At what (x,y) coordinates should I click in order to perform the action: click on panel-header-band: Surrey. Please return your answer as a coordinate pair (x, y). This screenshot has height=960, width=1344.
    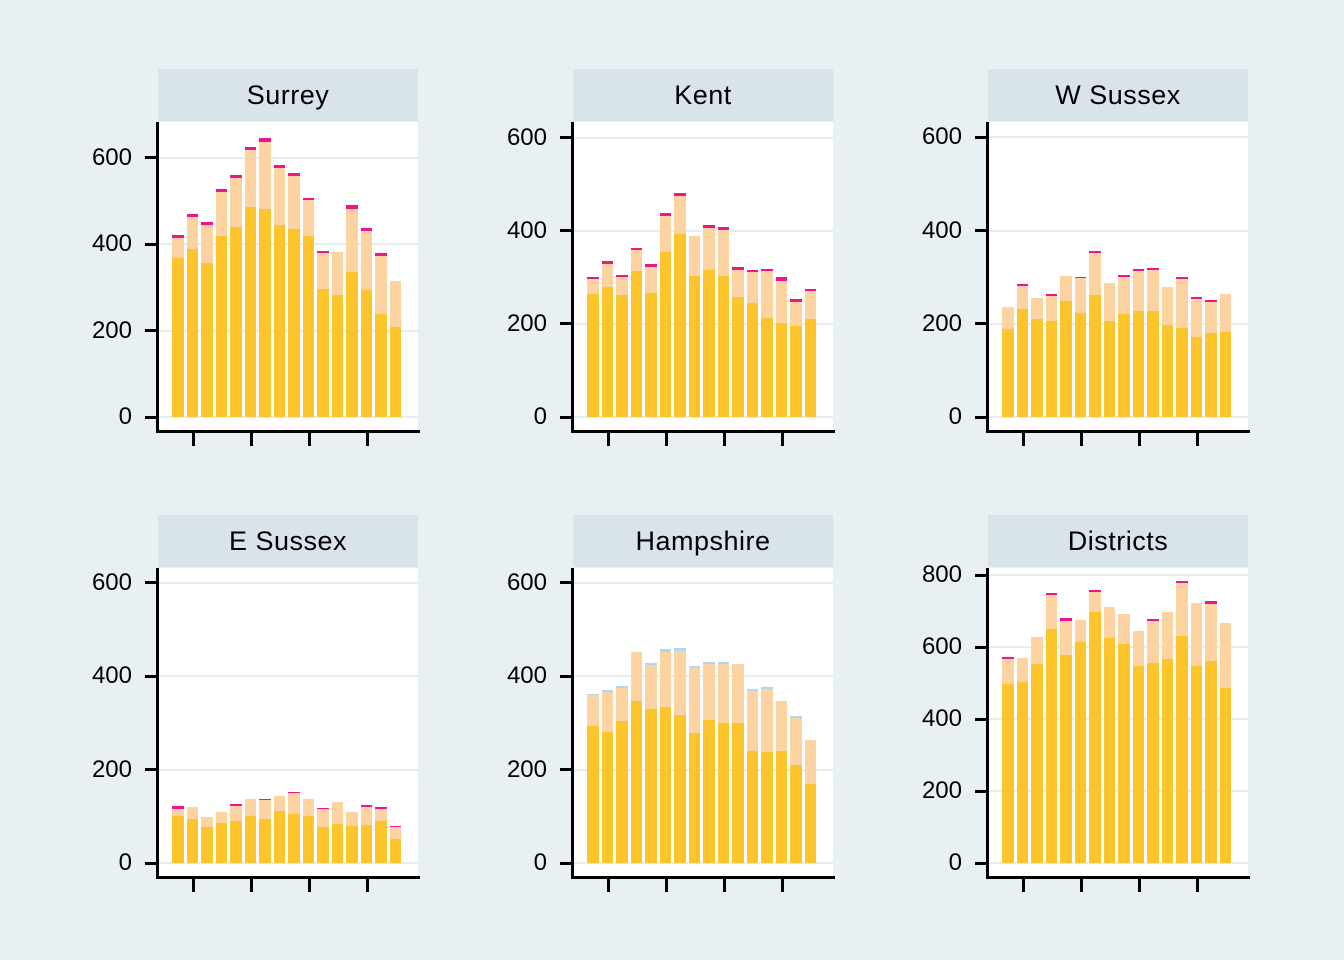
    Looking at the image, I should click on (288, 95).